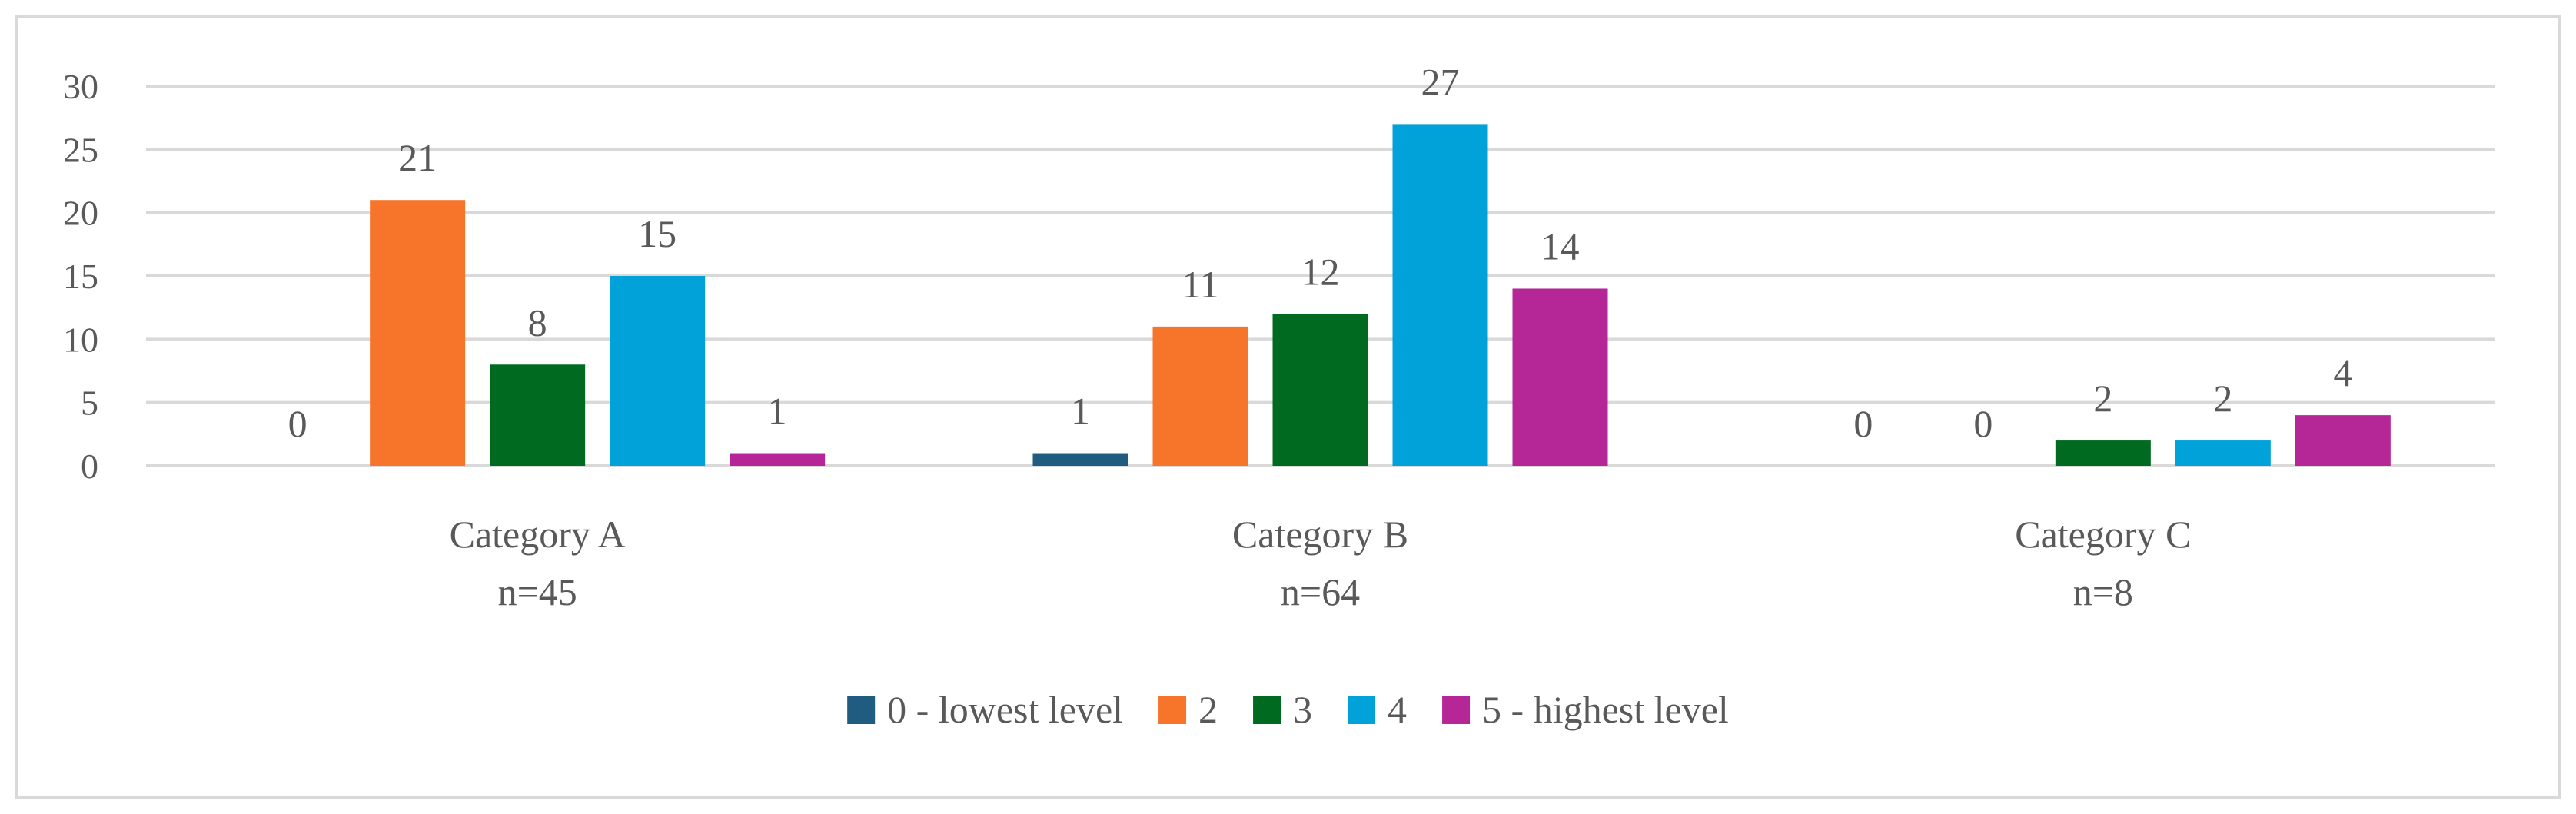 This screenshot has height=814, width=2576. Describe the element at coordinates (2103, 534) in the screenshot. I see `category-name-label: Category C` at that location.